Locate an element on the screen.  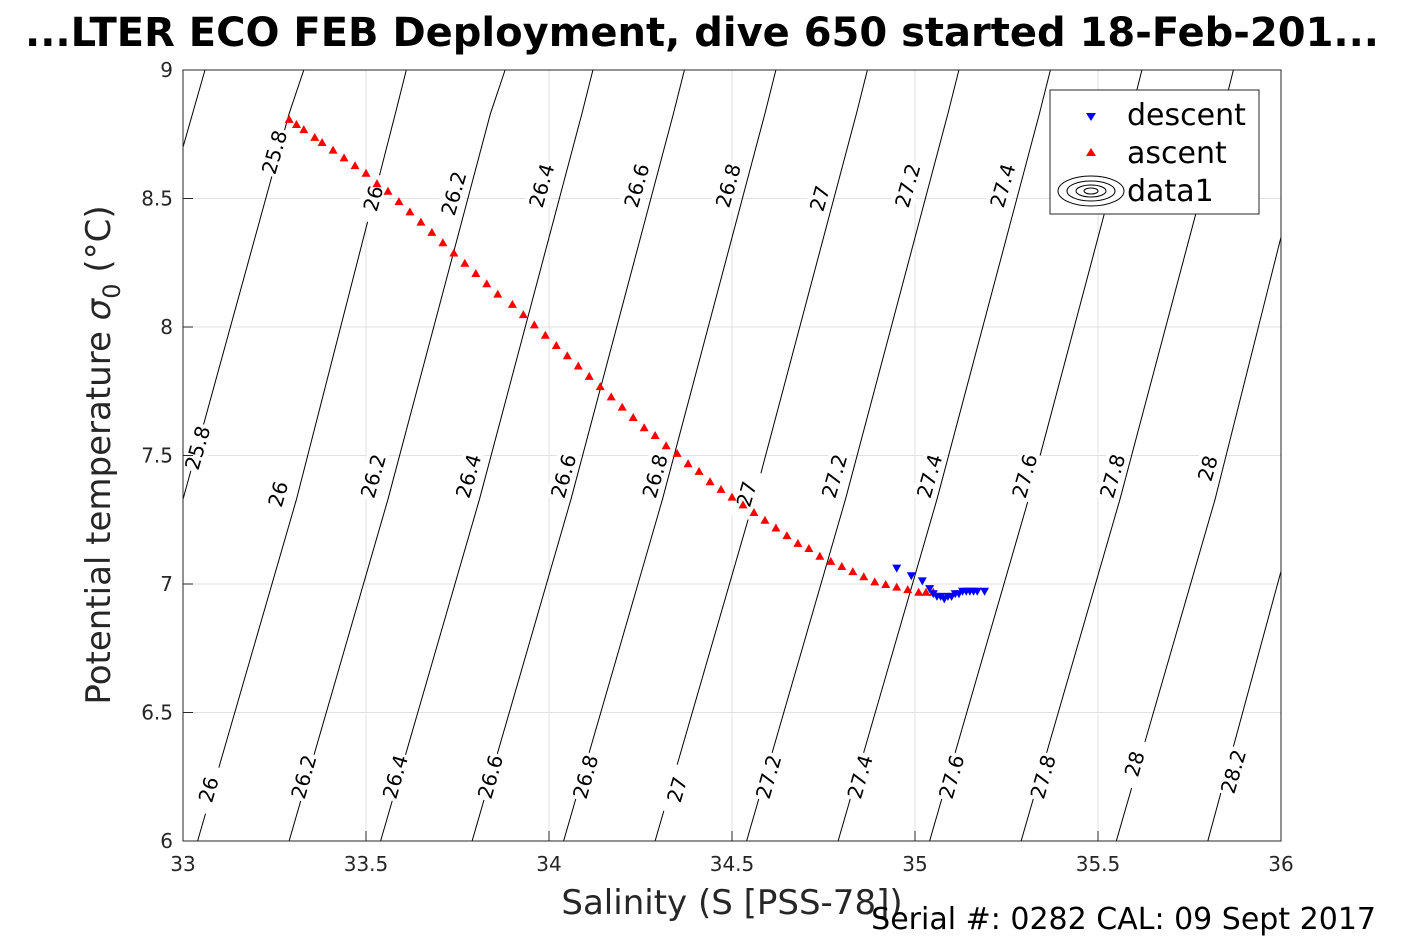
legend-ascent-label: ascent is located at coordinates (1177, 153).